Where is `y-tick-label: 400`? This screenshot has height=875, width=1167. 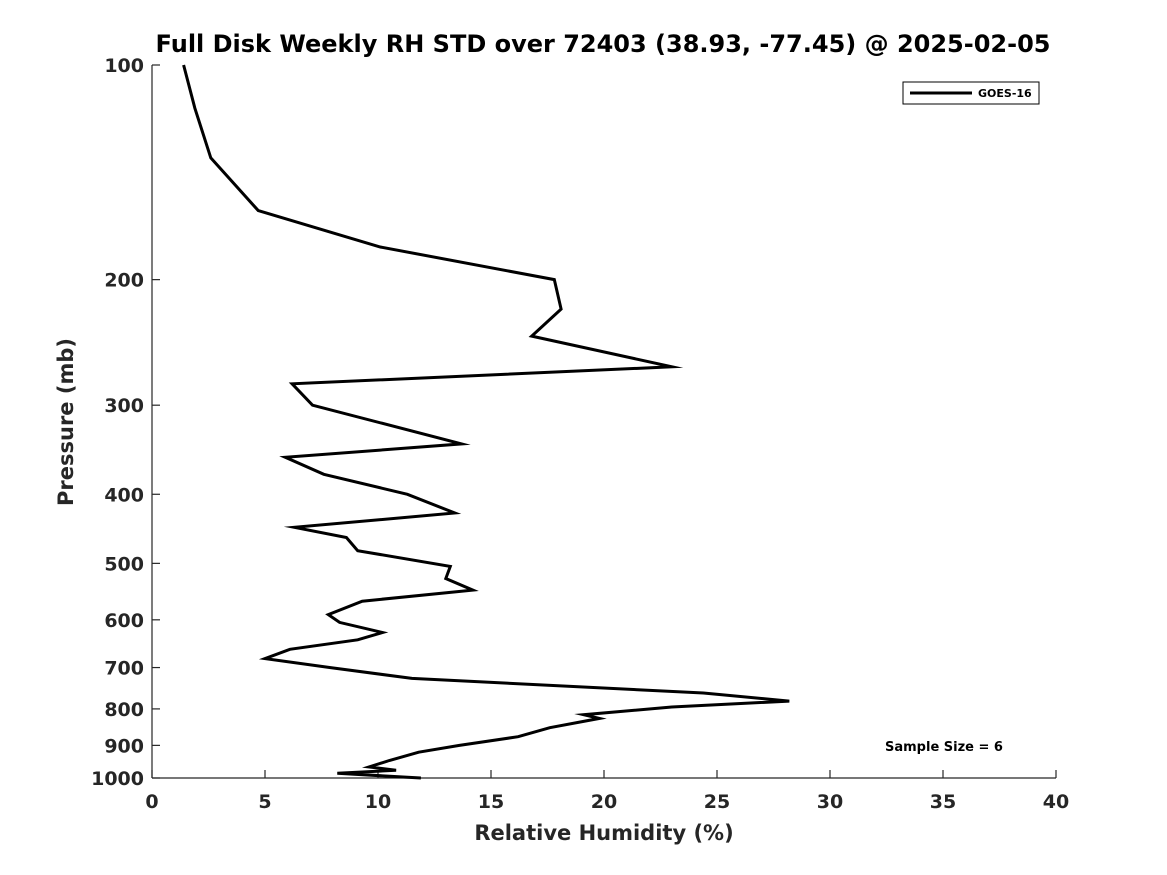
y-tick-label: 400 is located at coordinates (124, 495).